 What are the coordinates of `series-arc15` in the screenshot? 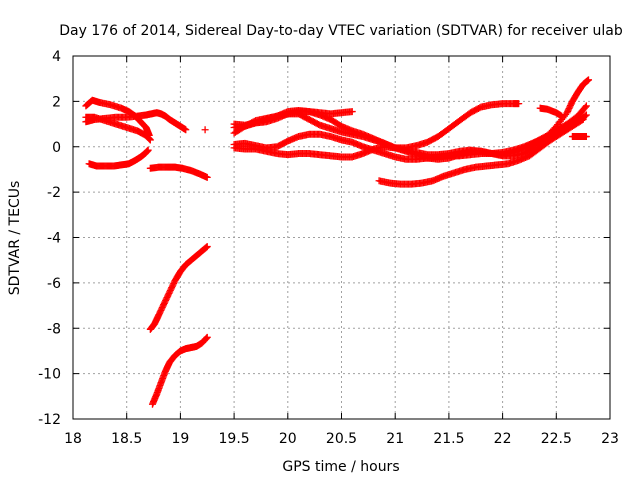 It's located at (551, 112).